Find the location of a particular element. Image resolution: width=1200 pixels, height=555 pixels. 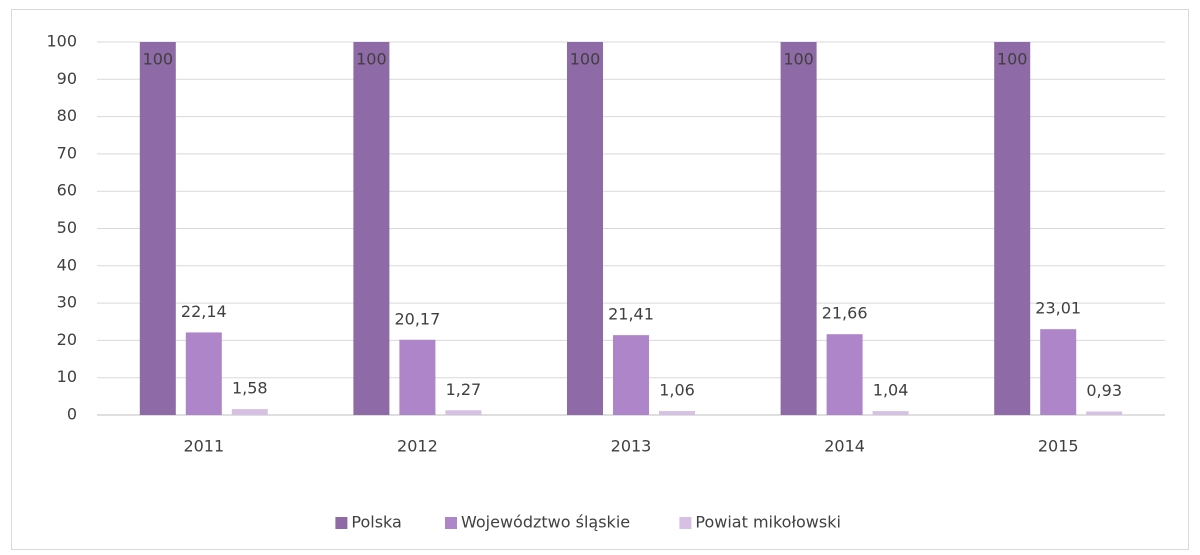

data-label: 22,14 is located at coordinates (204, 311).